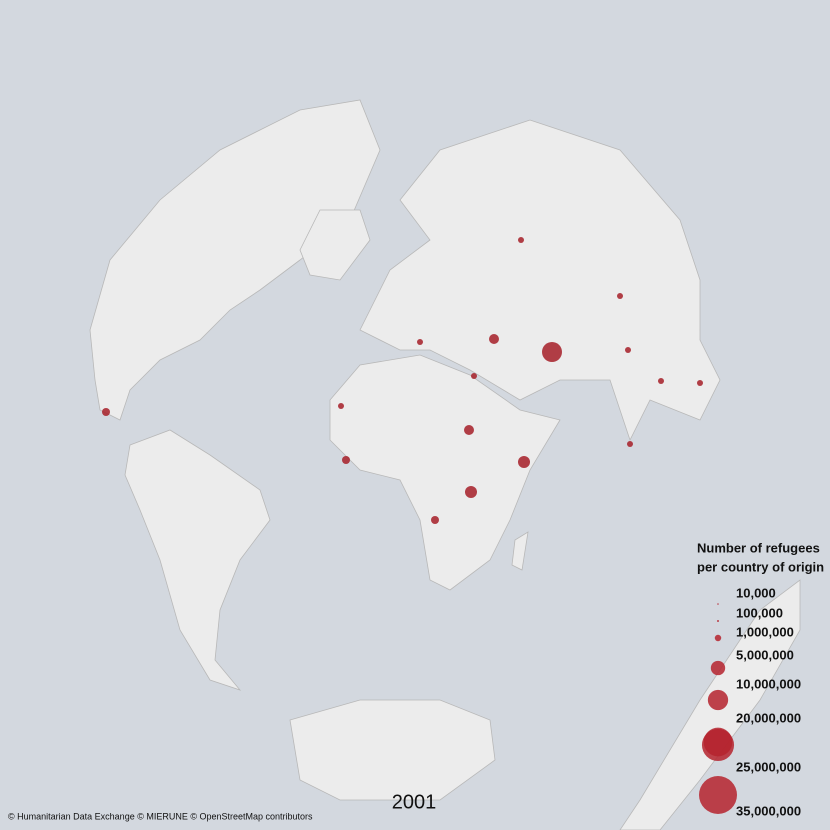  I want to click on south-america, so click(197, 560).